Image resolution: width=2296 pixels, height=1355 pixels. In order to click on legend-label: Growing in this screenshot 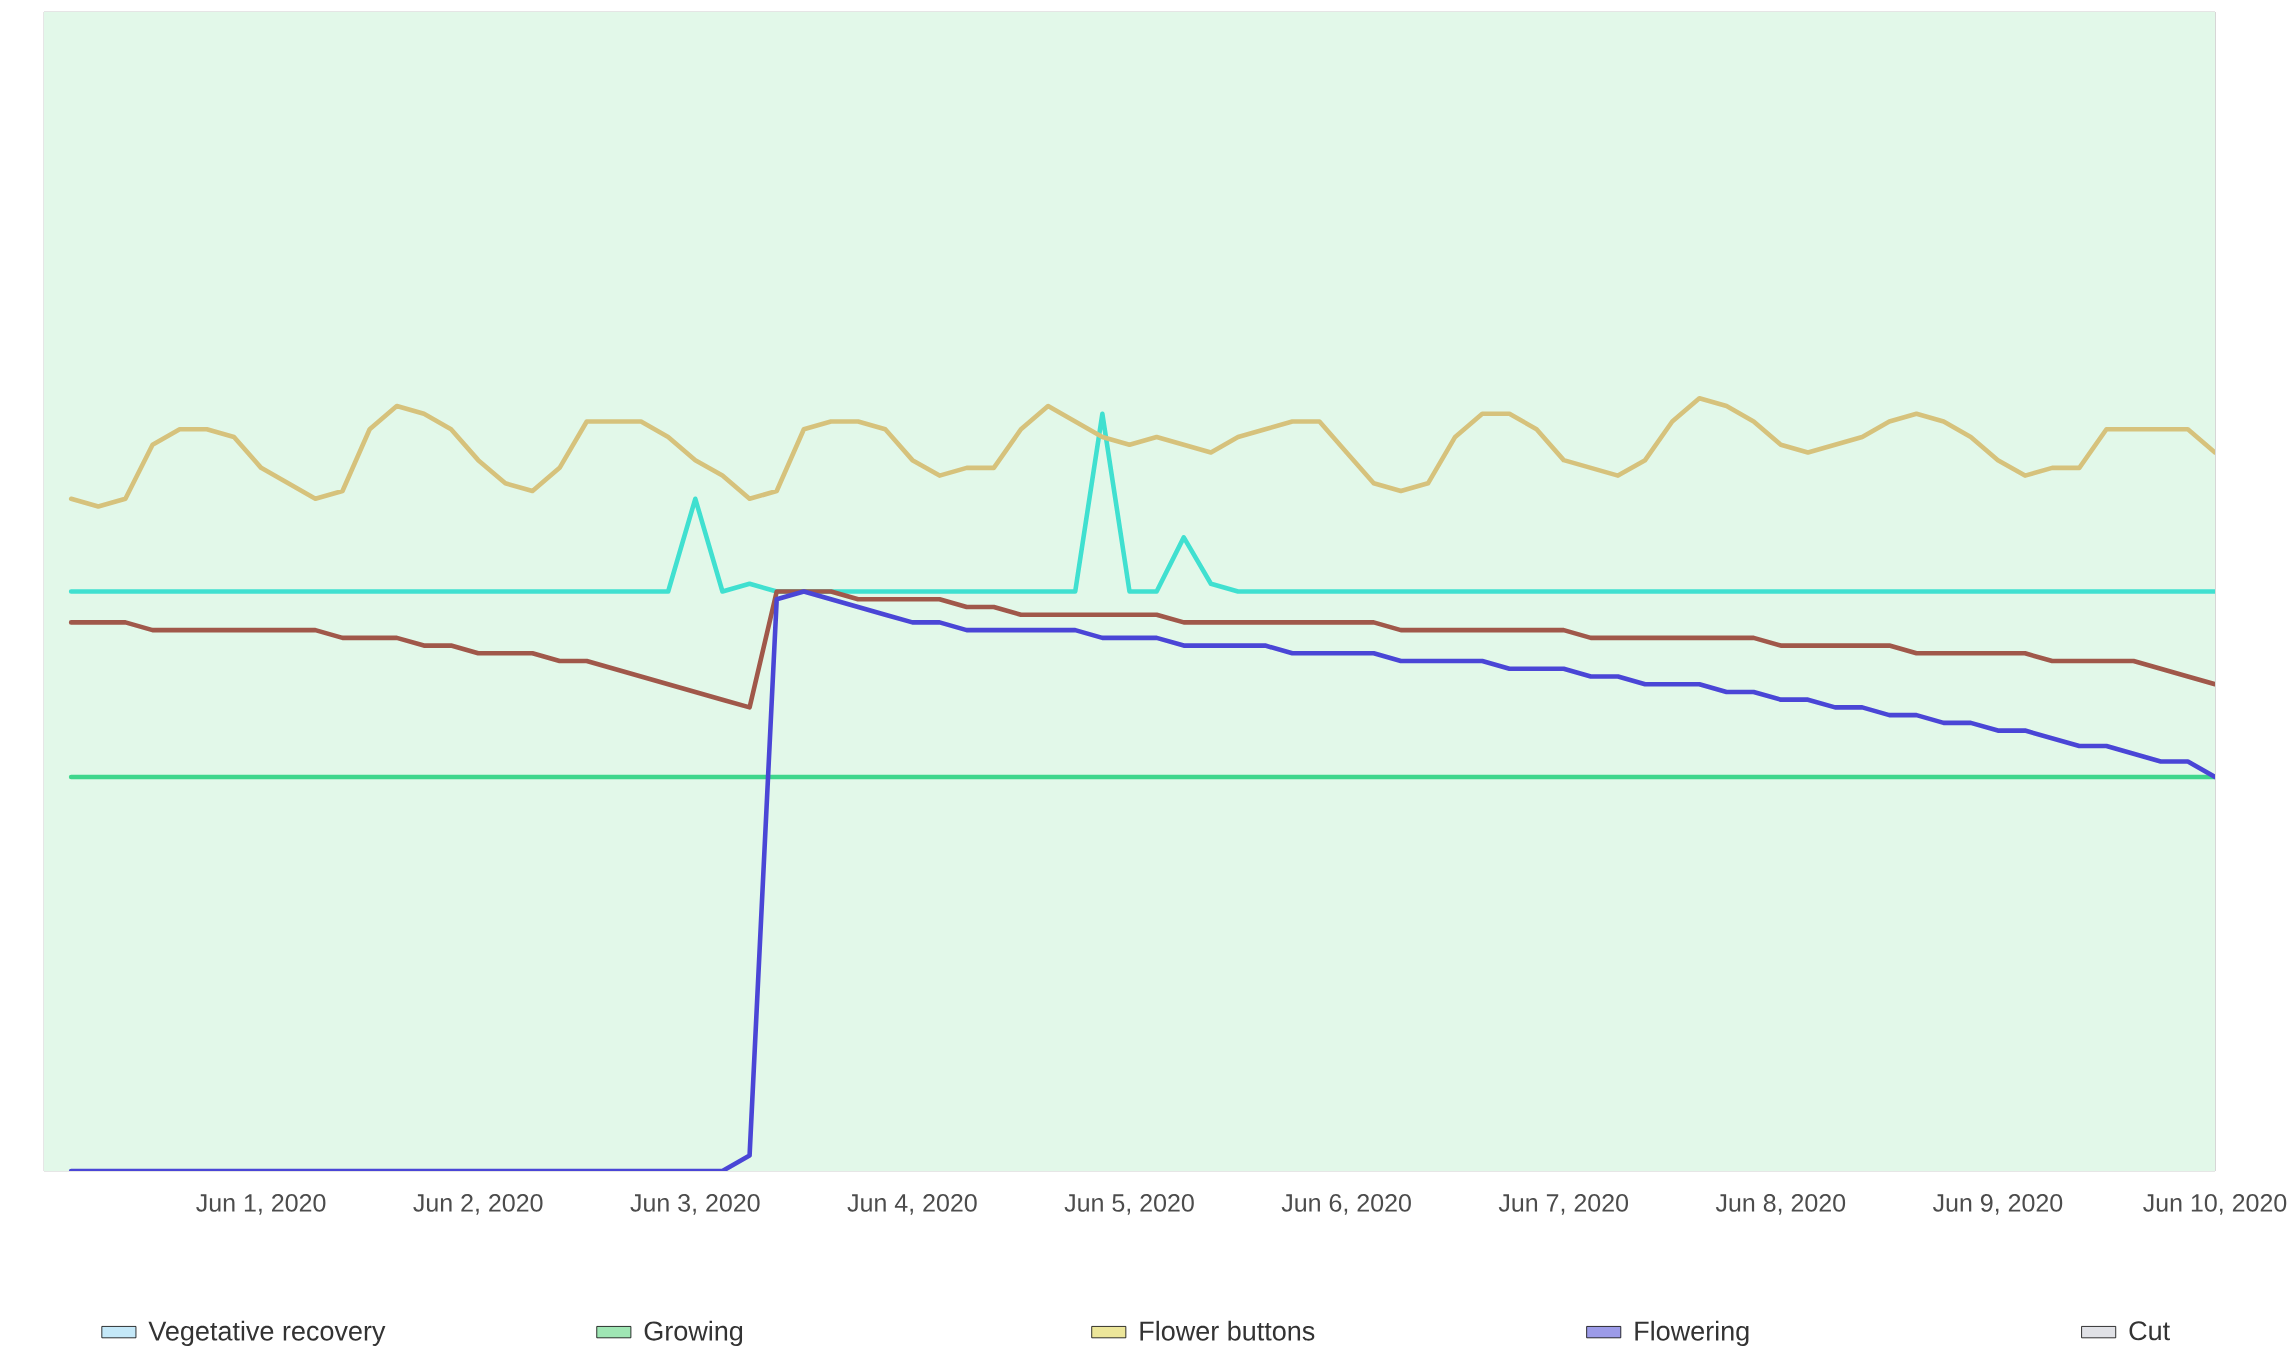, I will do `click(693, 1333)`.